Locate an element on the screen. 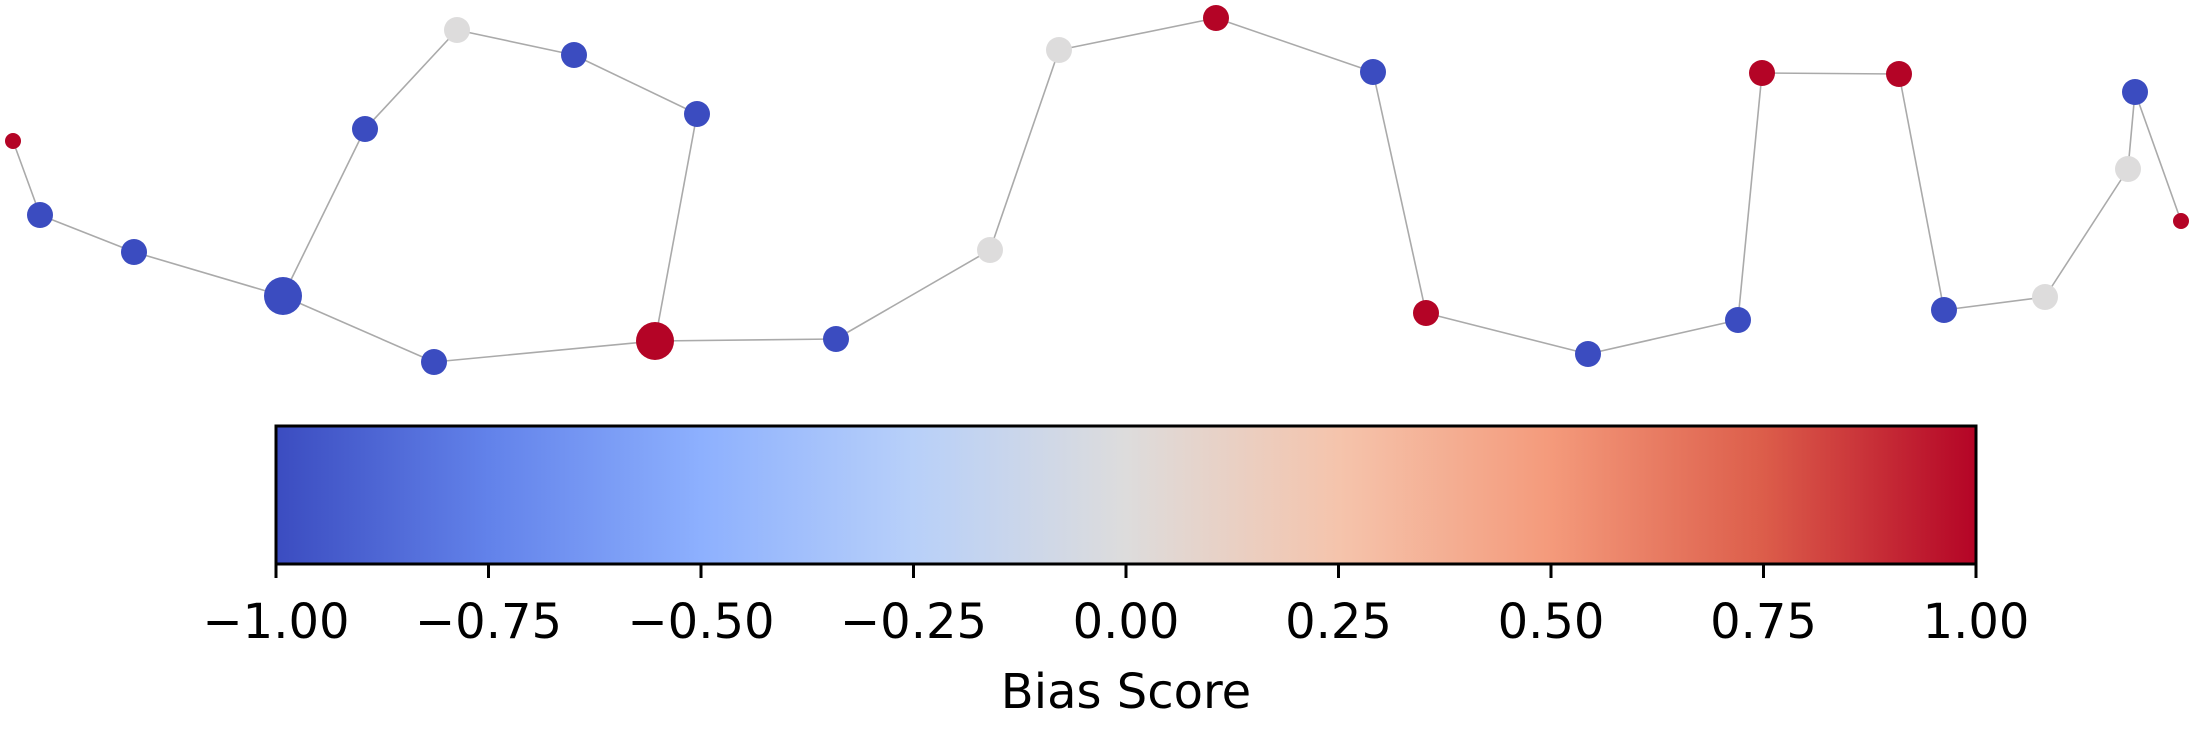  colorbar-label: Bias Score is located at coordinates (1126, 692).